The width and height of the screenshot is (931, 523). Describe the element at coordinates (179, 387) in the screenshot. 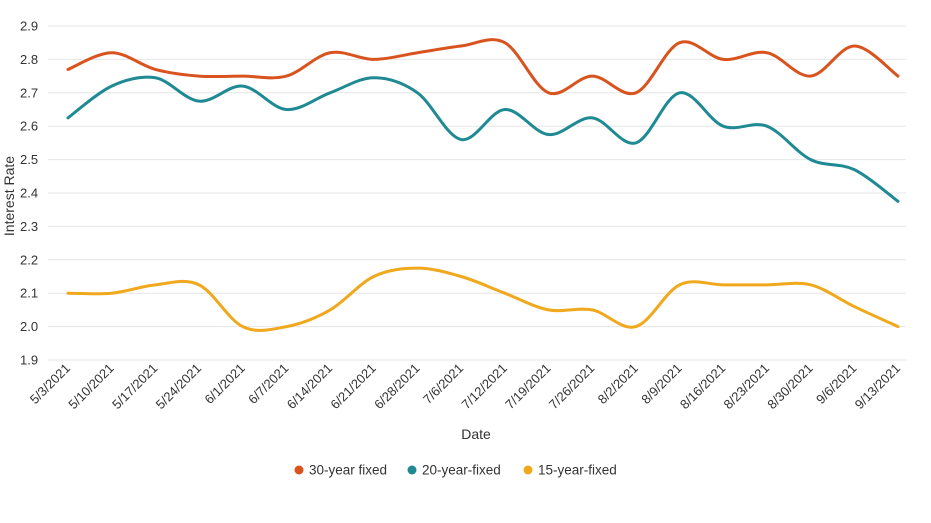

I see `x-tick-label: 5/24/2021` at that location.